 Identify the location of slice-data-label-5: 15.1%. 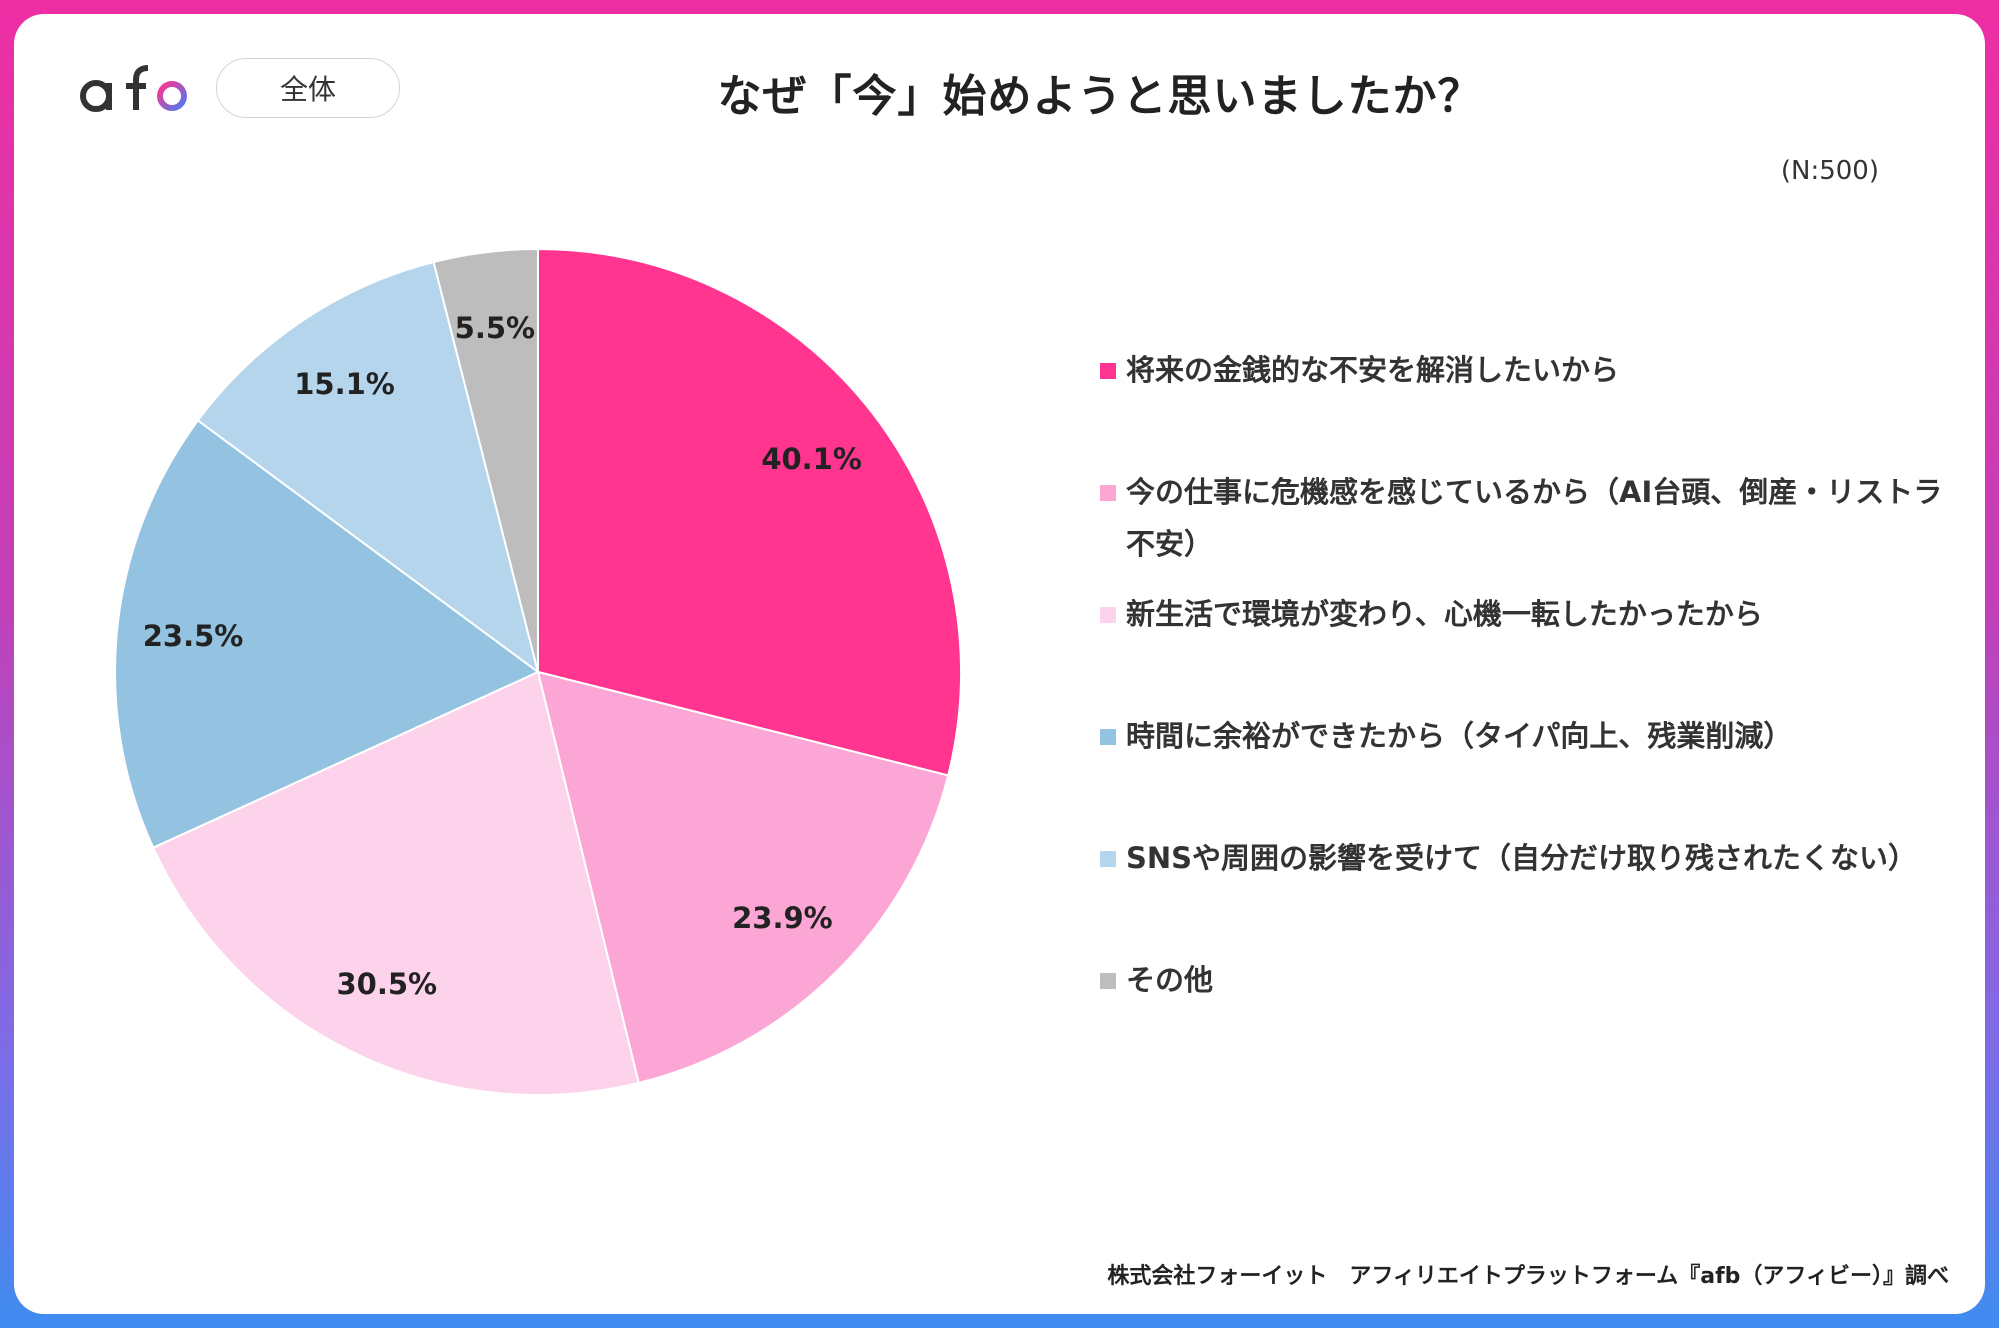
(344, 384).